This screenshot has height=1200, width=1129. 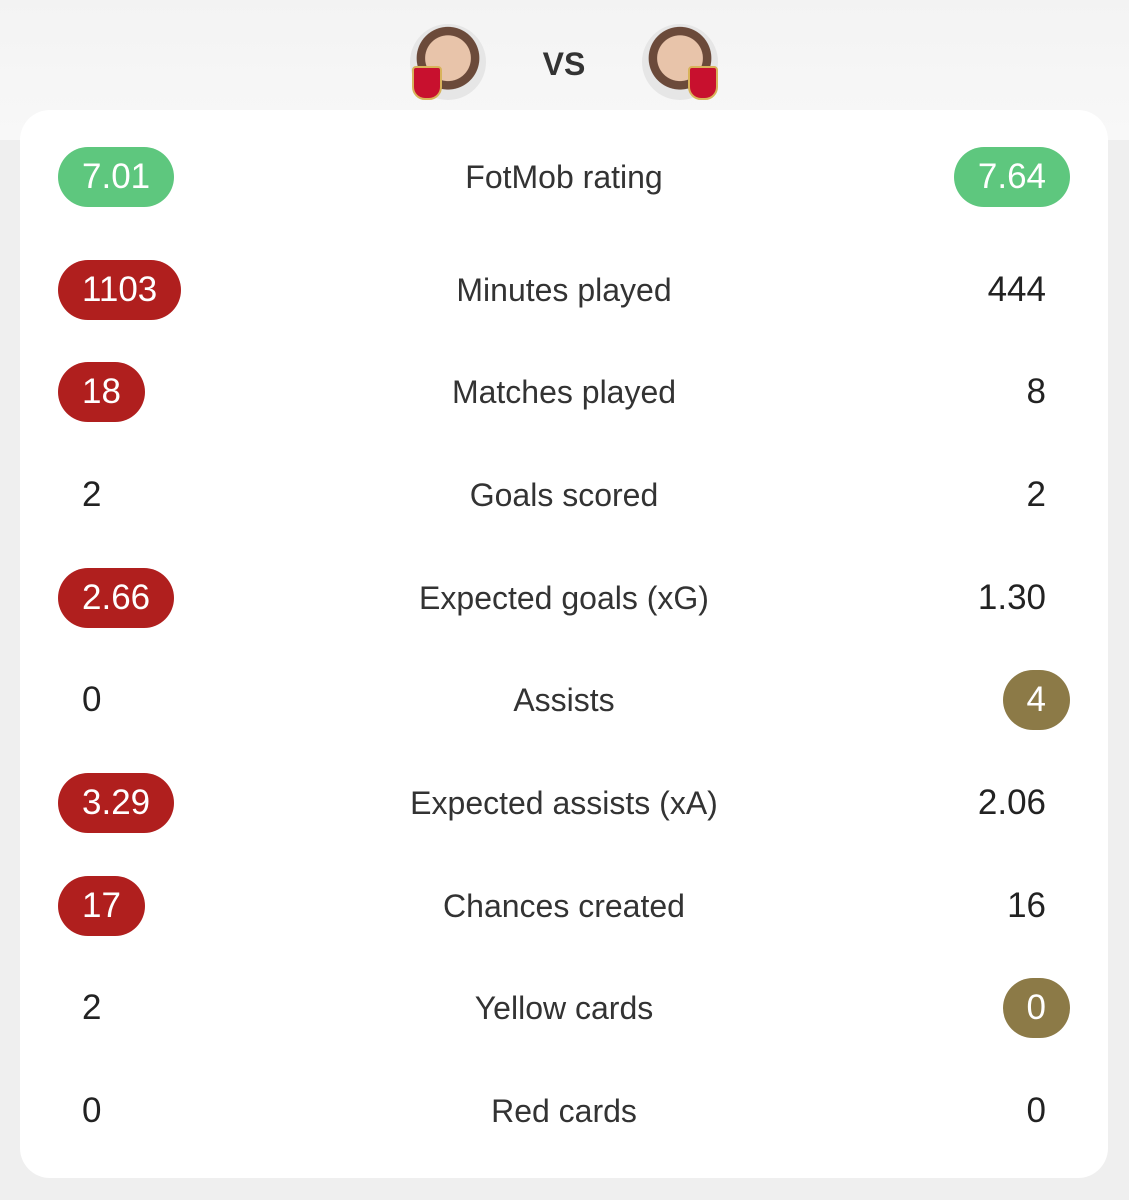 What do you see at coordinates (1036, 700) in the screenshot?
I see `right-value: 4` at bounding box center [1036, 700].